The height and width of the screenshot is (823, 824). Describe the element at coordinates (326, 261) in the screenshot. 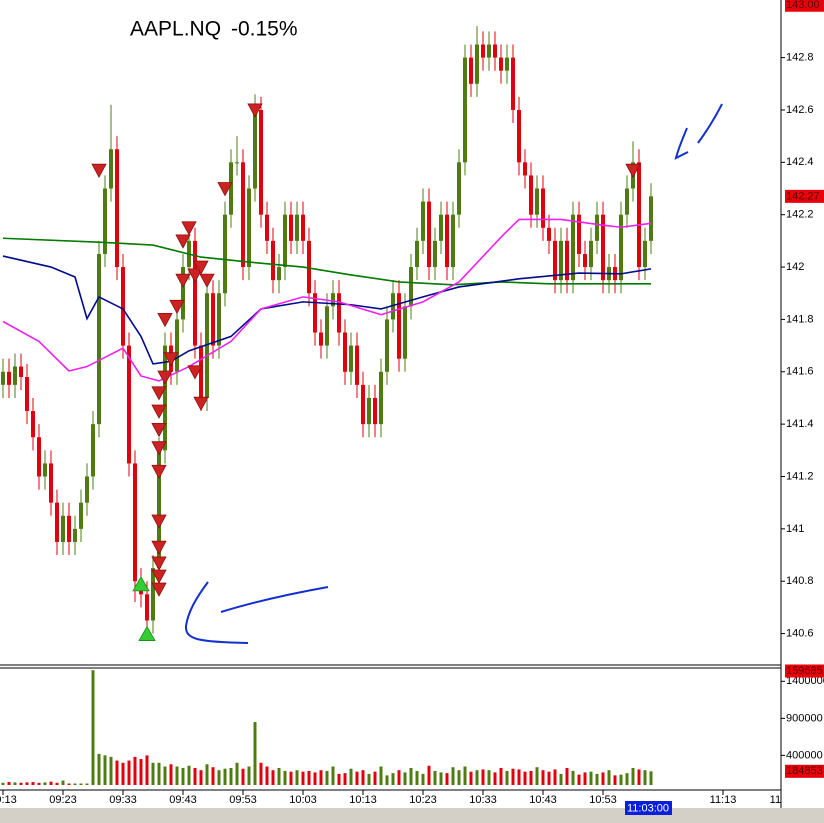

I see `moving-average` at that location.